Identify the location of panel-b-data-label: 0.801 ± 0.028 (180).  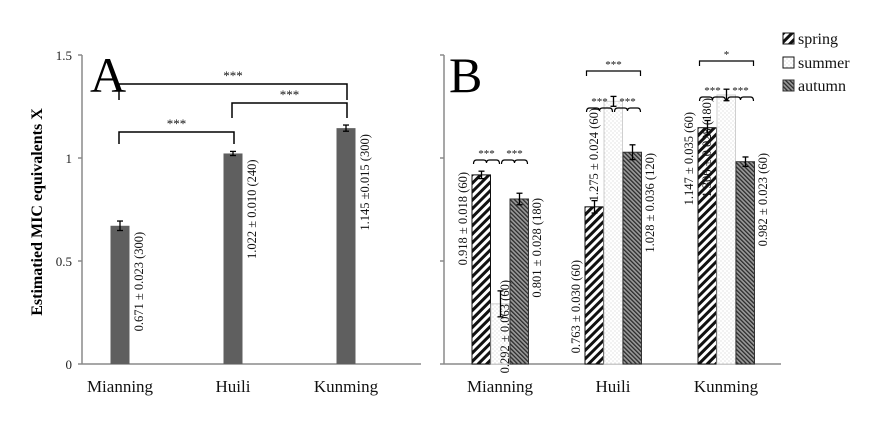
(537, 248).